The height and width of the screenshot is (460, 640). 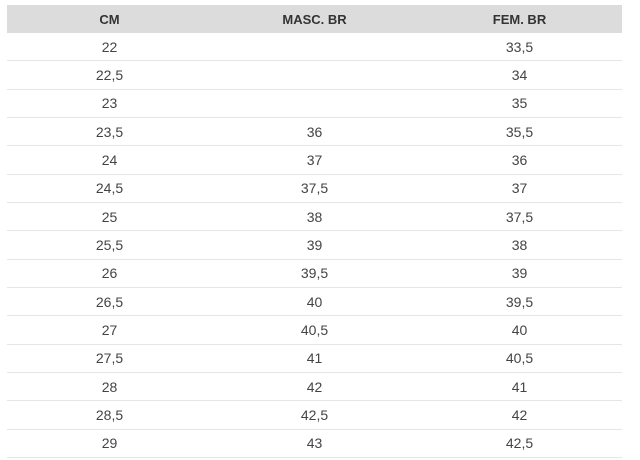 I want to click on table-row: 26,5 40 39,5, so click(x=314, y=302).